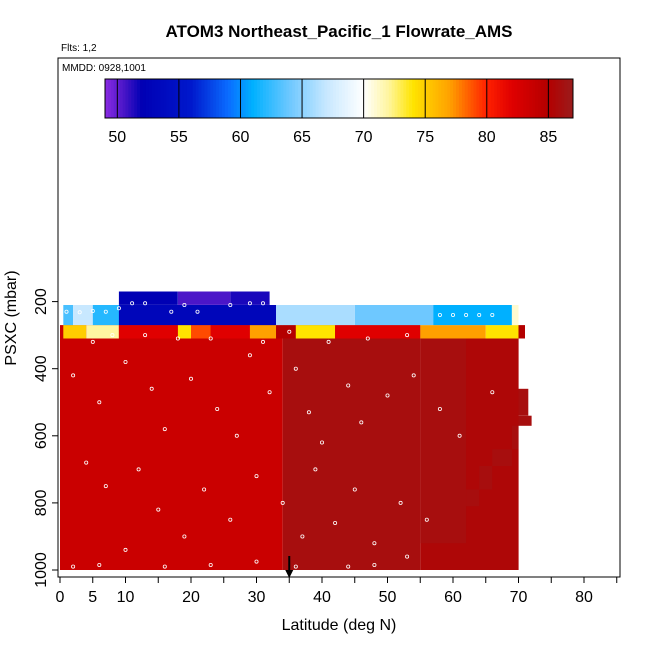  Describe the element at coordinates (92, 597) in the screenshot. I see `x-tick-label: 5` at that location.